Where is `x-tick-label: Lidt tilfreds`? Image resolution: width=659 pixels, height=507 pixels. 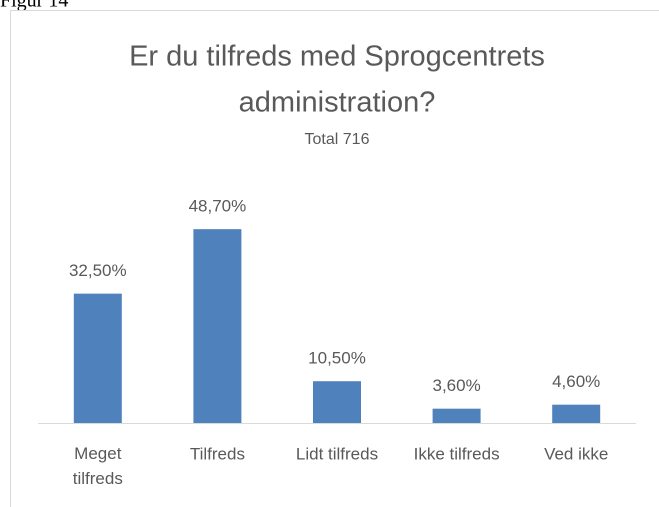 x-tick-label: Lidt tilfreds is located at coordinates (337, 453).